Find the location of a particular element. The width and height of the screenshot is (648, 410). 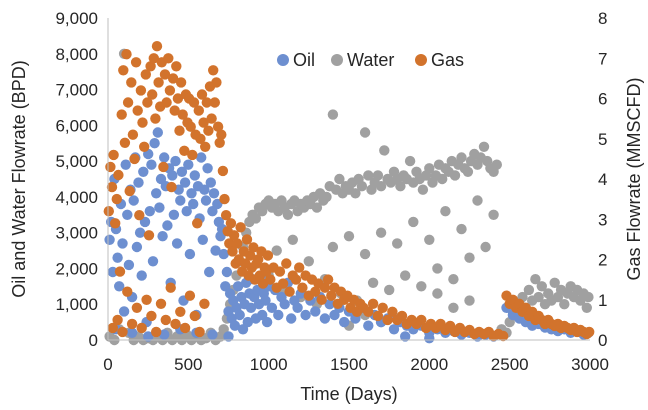

y2-tick-label: 7 is located at coordinates (602, 58).